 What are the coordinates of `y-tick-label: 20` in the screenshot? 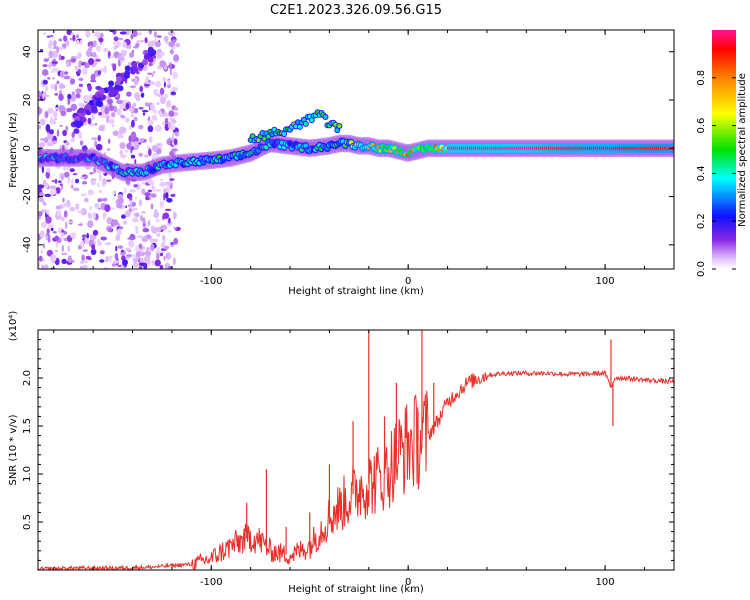 It's located at (27, 100).